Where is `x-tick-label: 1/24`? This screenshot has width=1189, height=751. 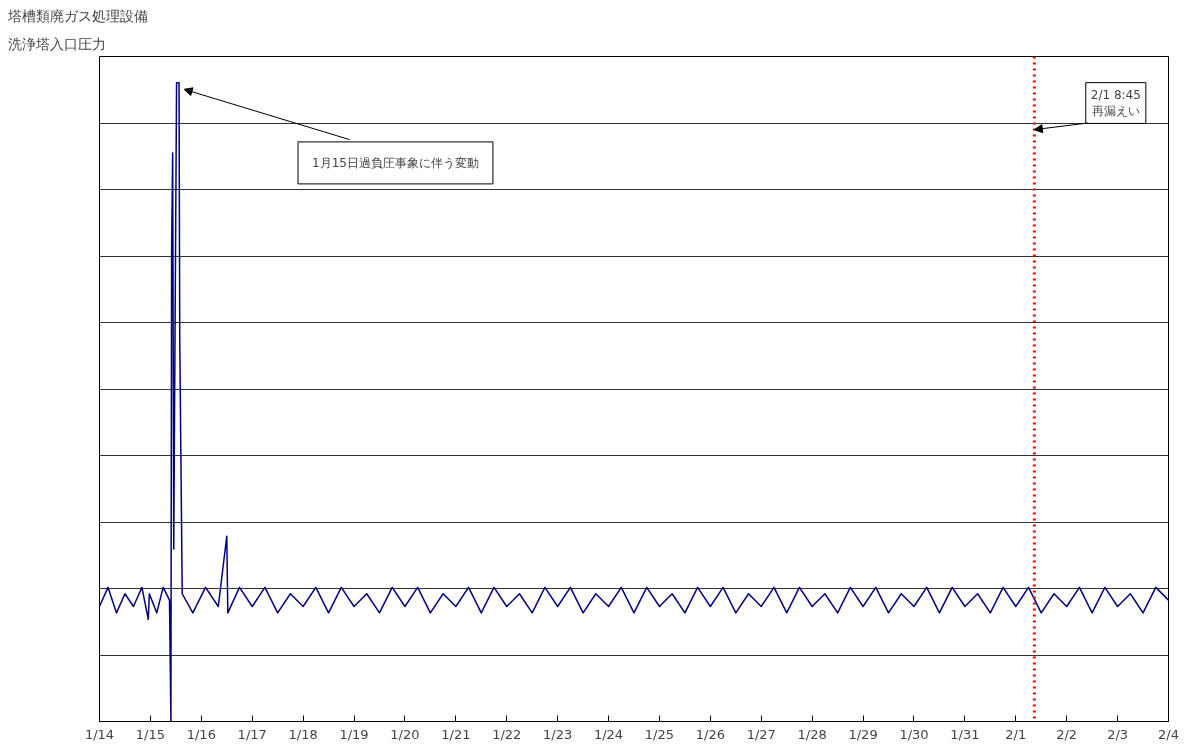 x-tick-label: 1/24 is located at coordinates (608, 734).